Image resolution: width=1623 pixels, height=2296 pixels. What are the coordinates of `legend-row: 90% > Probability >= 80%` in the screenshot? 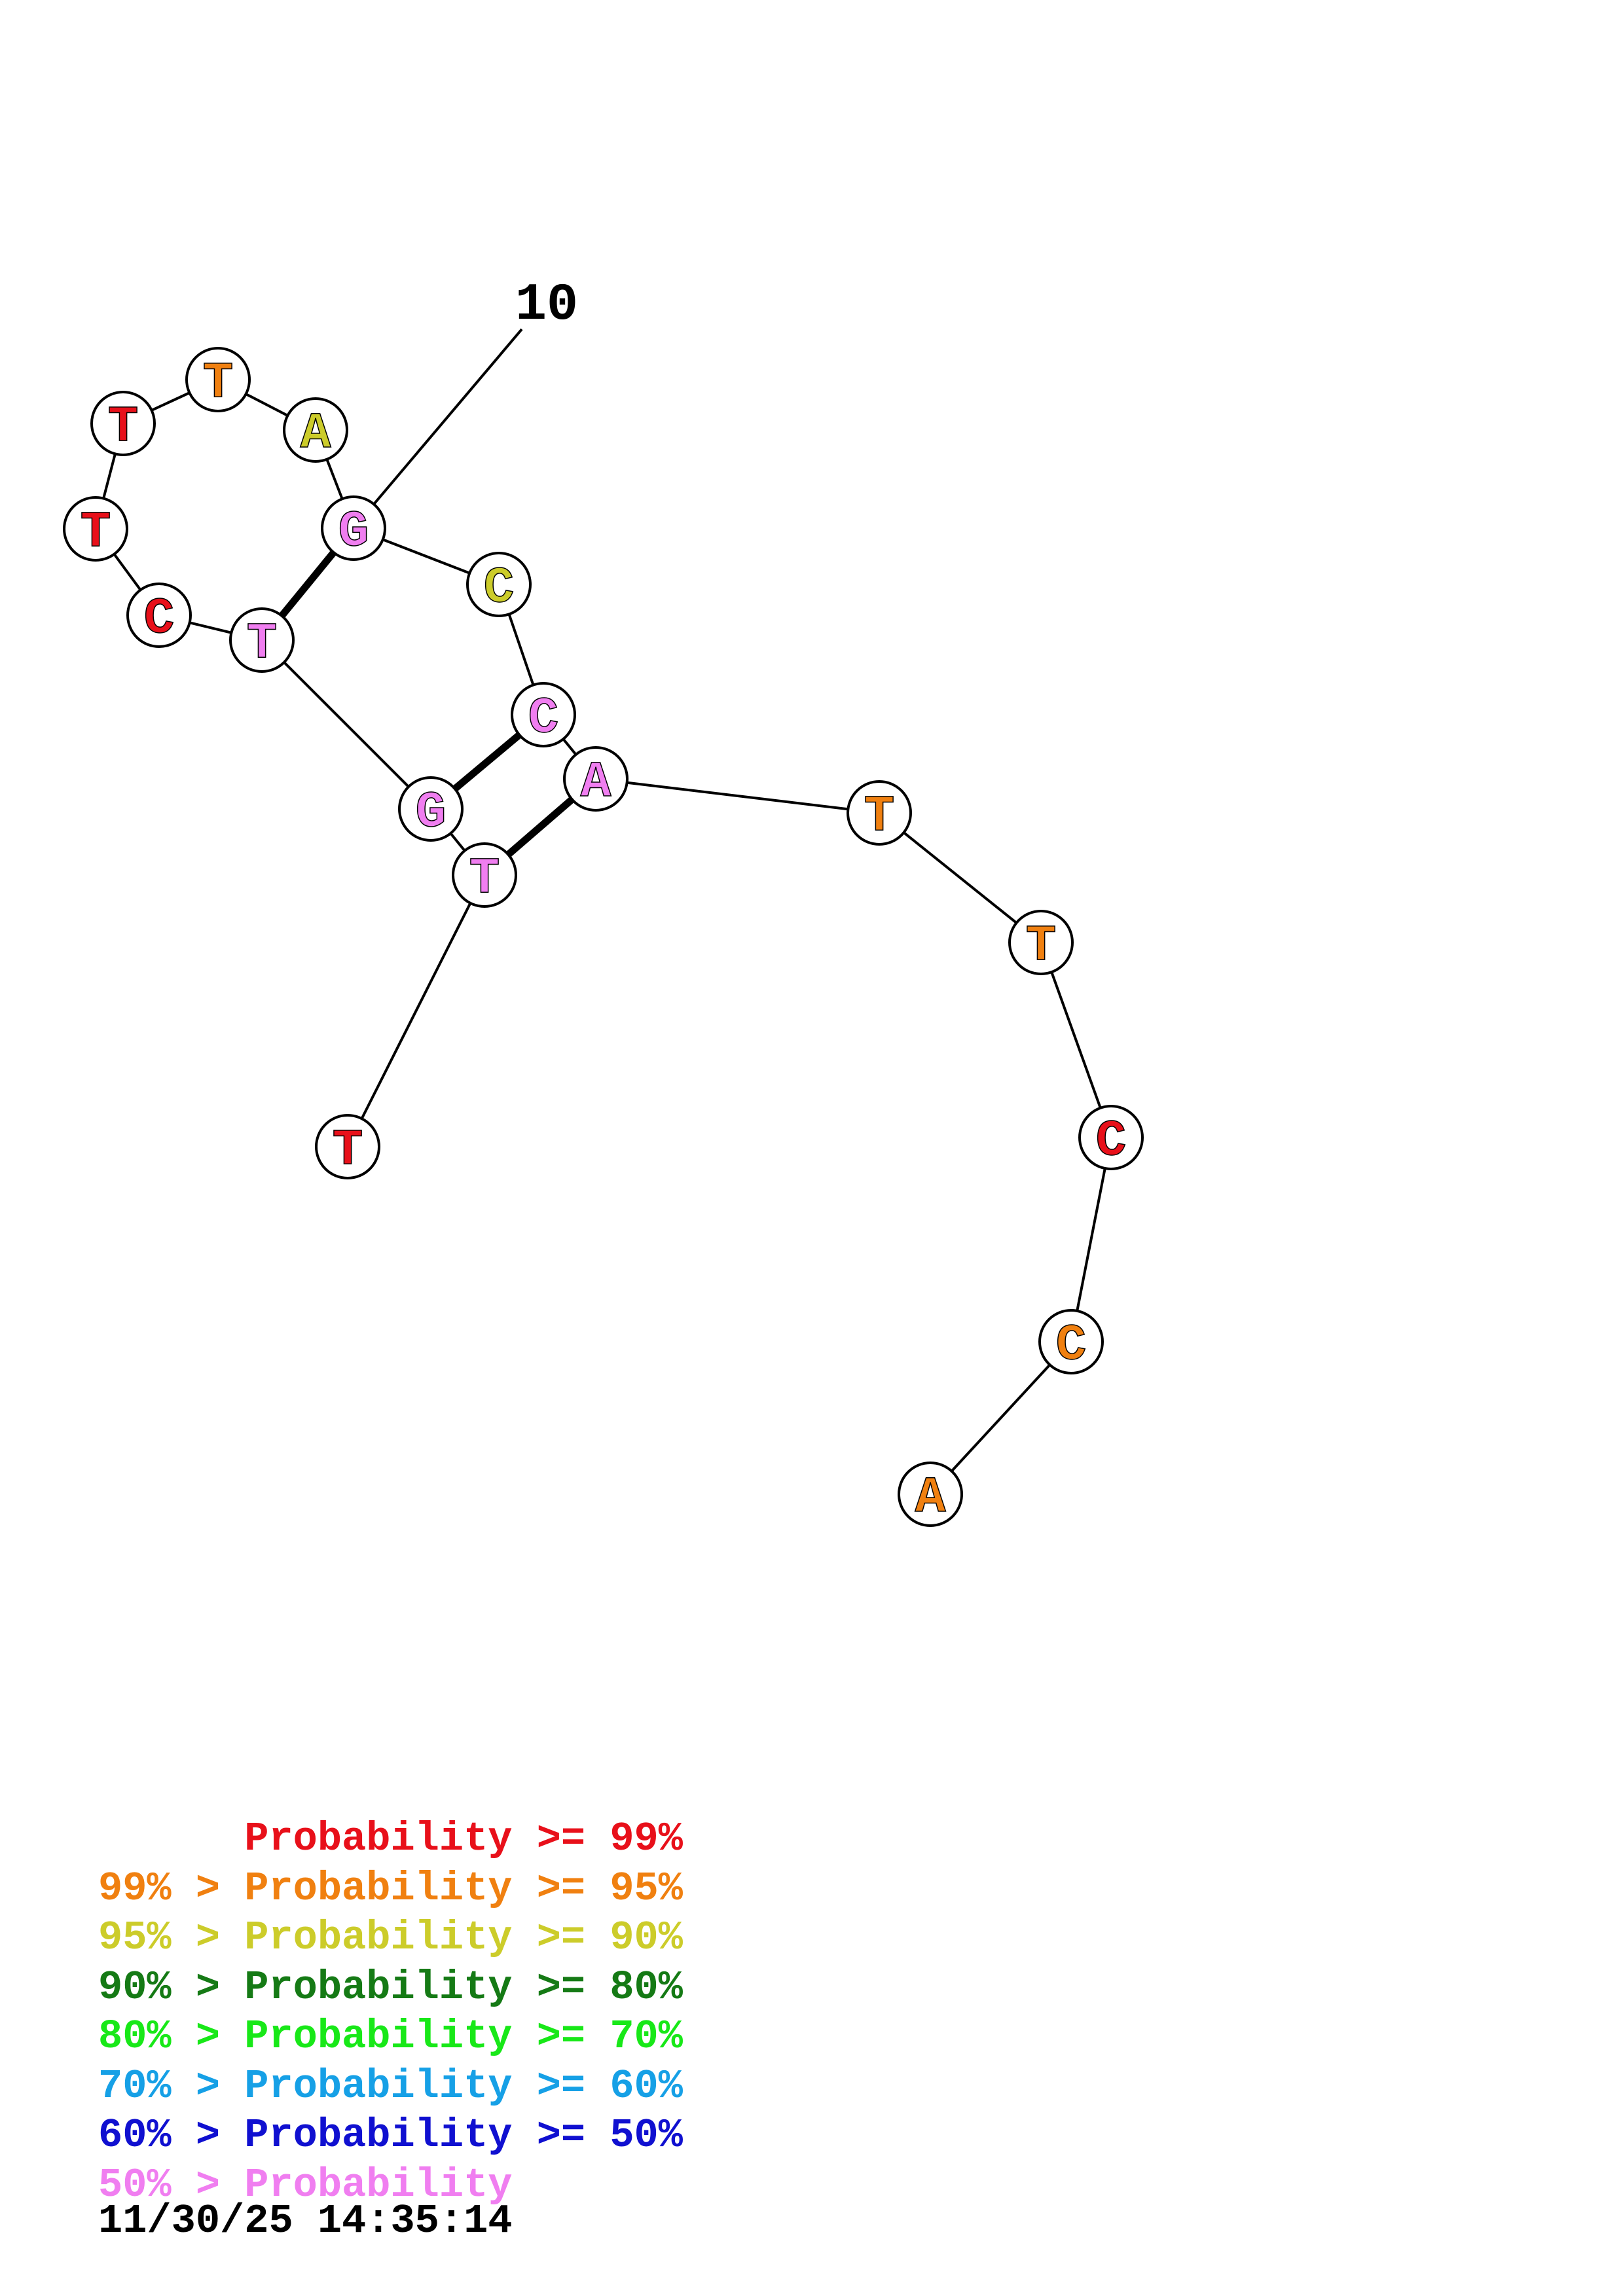 It's located at (390, 1987).